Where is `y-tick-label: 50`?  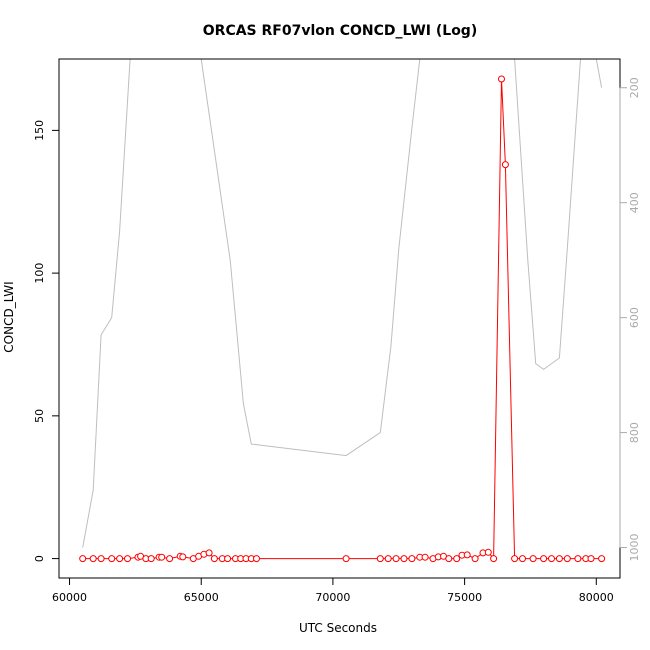 y-tick-label: 50 is located at coordinates (39, 416).